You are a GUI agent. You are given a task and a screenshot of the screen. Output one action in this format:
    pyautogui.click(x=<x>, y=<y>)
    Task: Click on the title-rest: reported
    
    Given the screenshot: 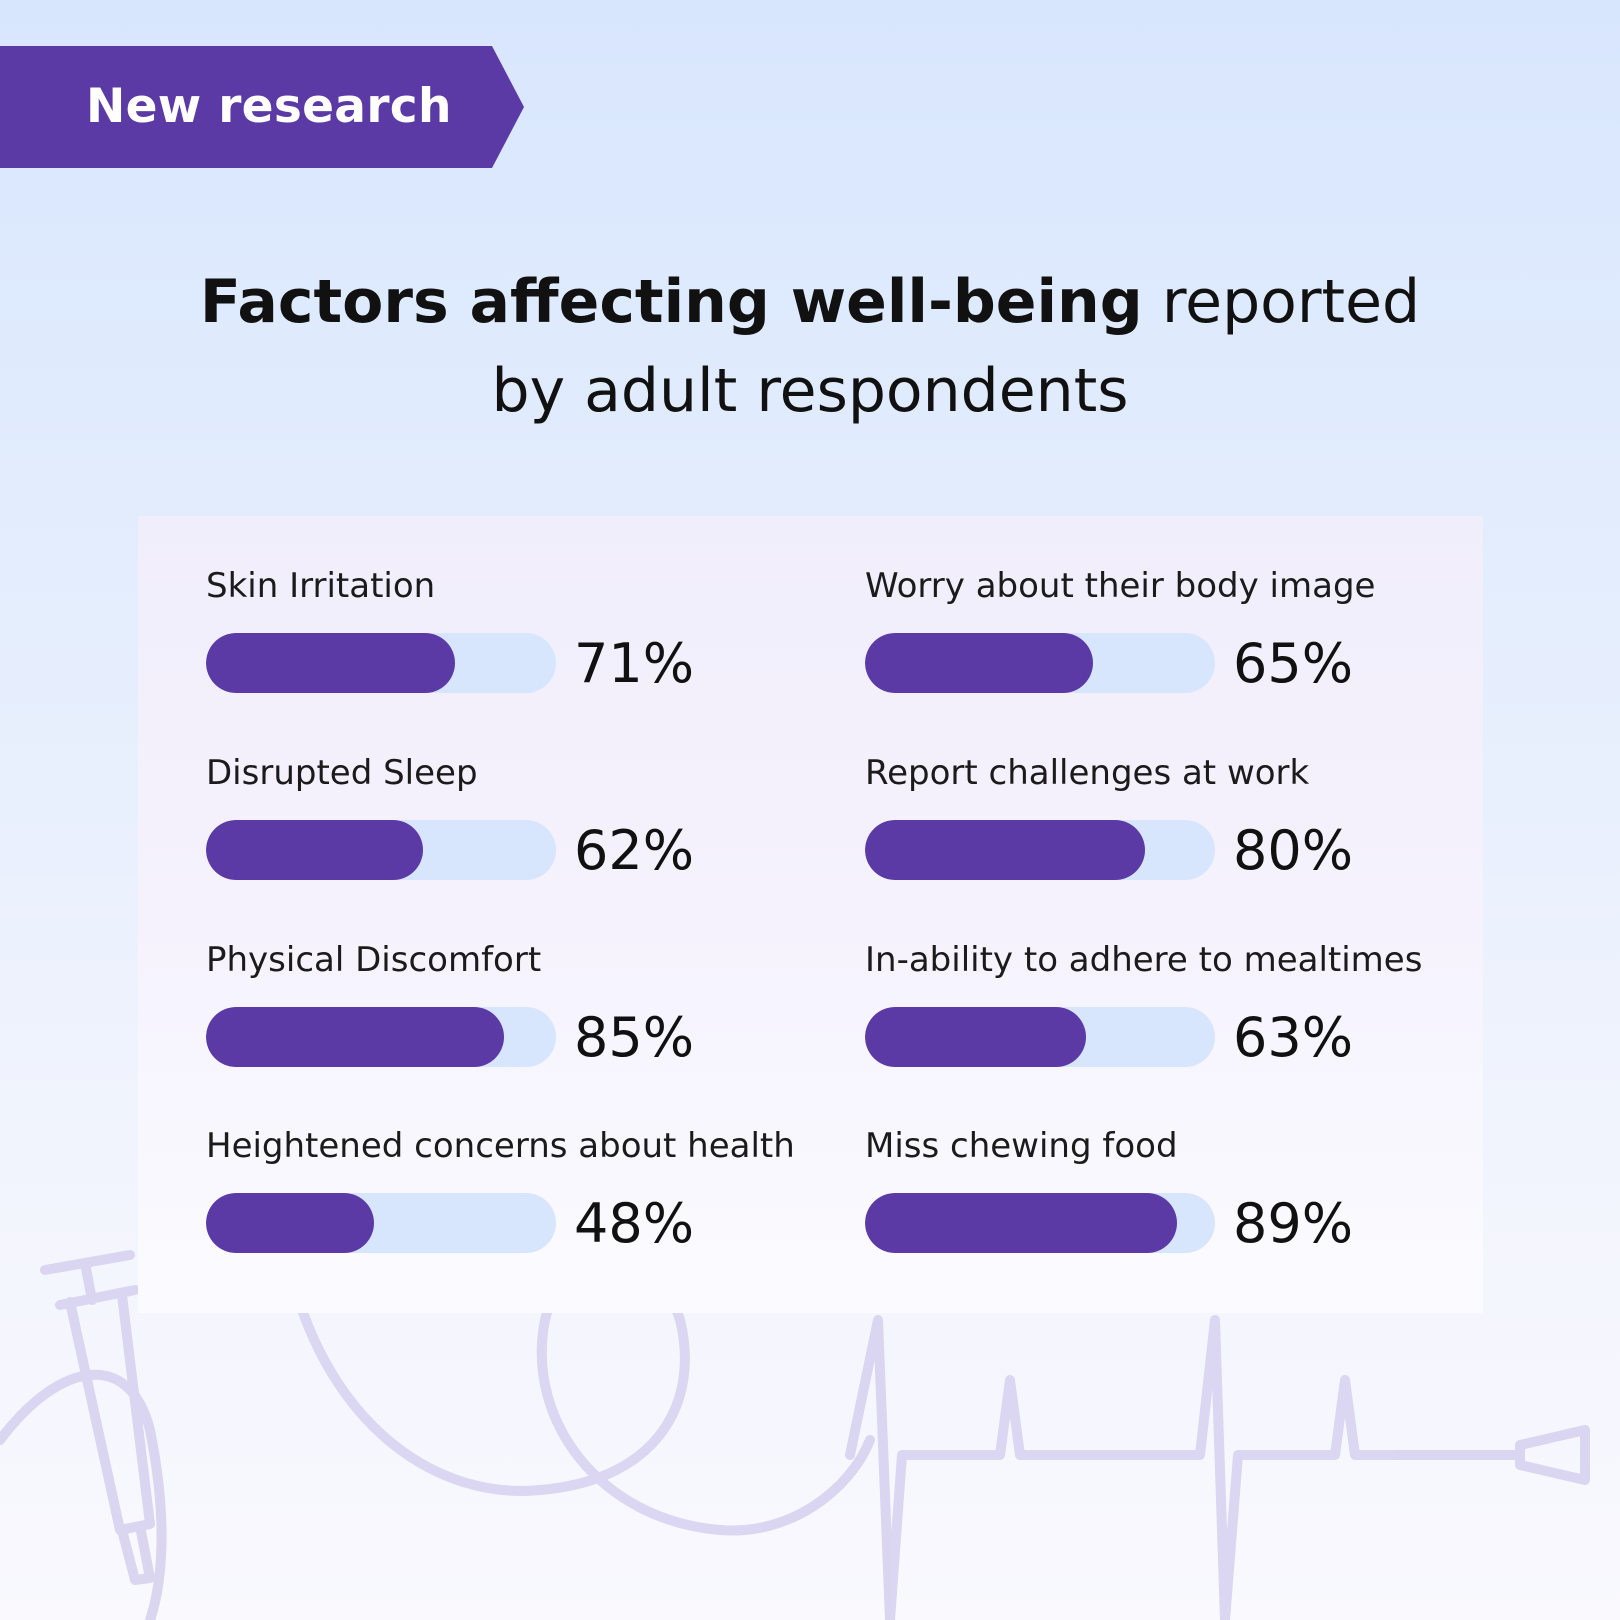 What is the action you would take?
    pyautogui.click(x=1291, y=302)
    